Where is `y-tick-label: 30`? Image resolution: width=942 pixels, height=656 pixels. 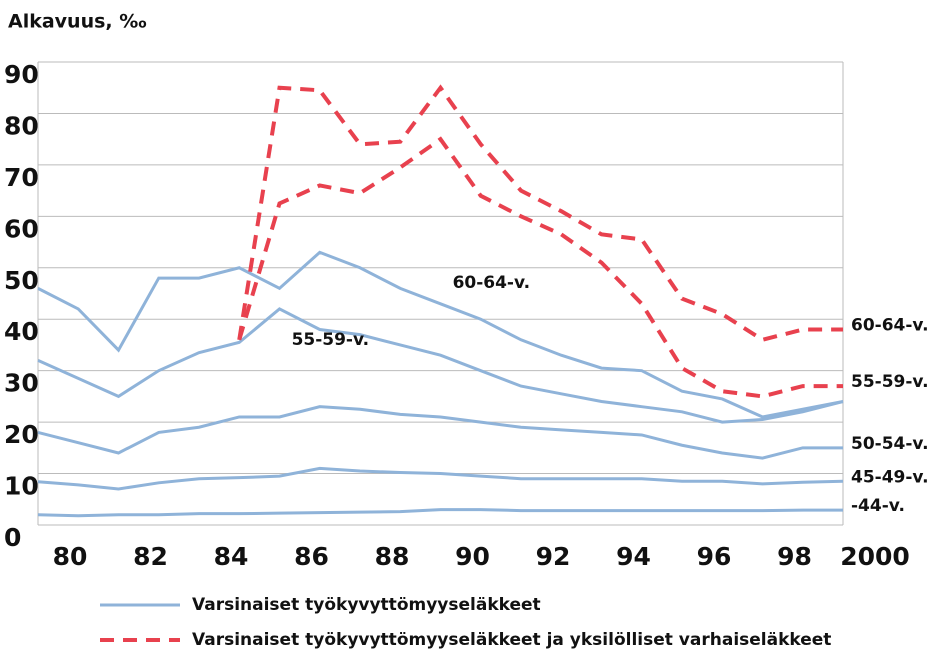
y-tick-label: 30 is located at coordinates (21, 383).